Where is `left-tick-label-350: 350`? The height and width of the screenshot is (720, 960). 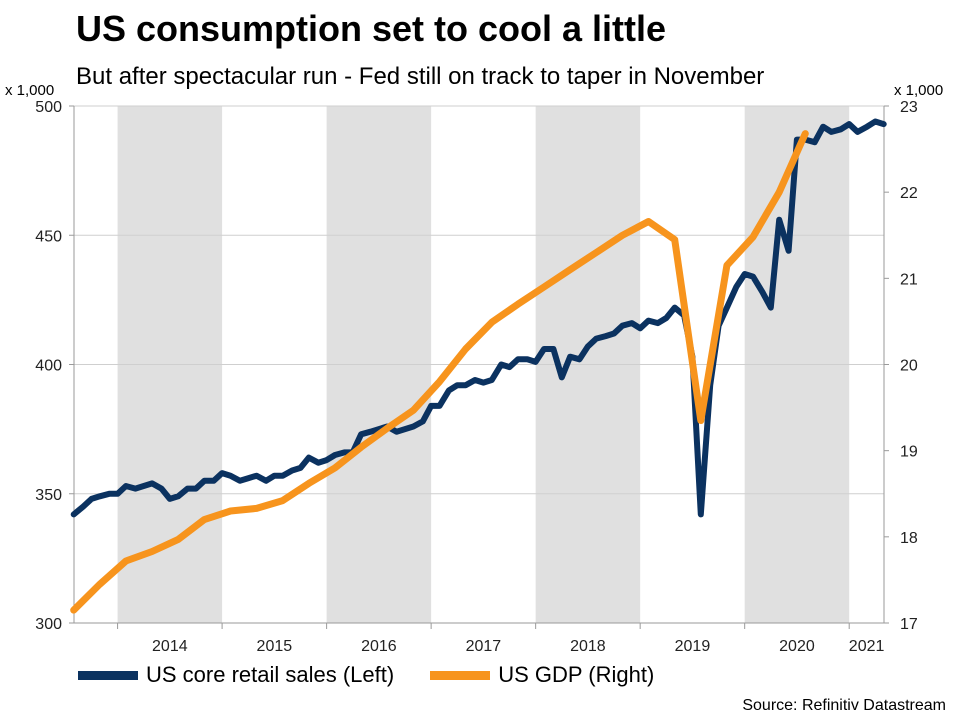 left-tick-label-350: 350 is located at coordinates (48, 495).